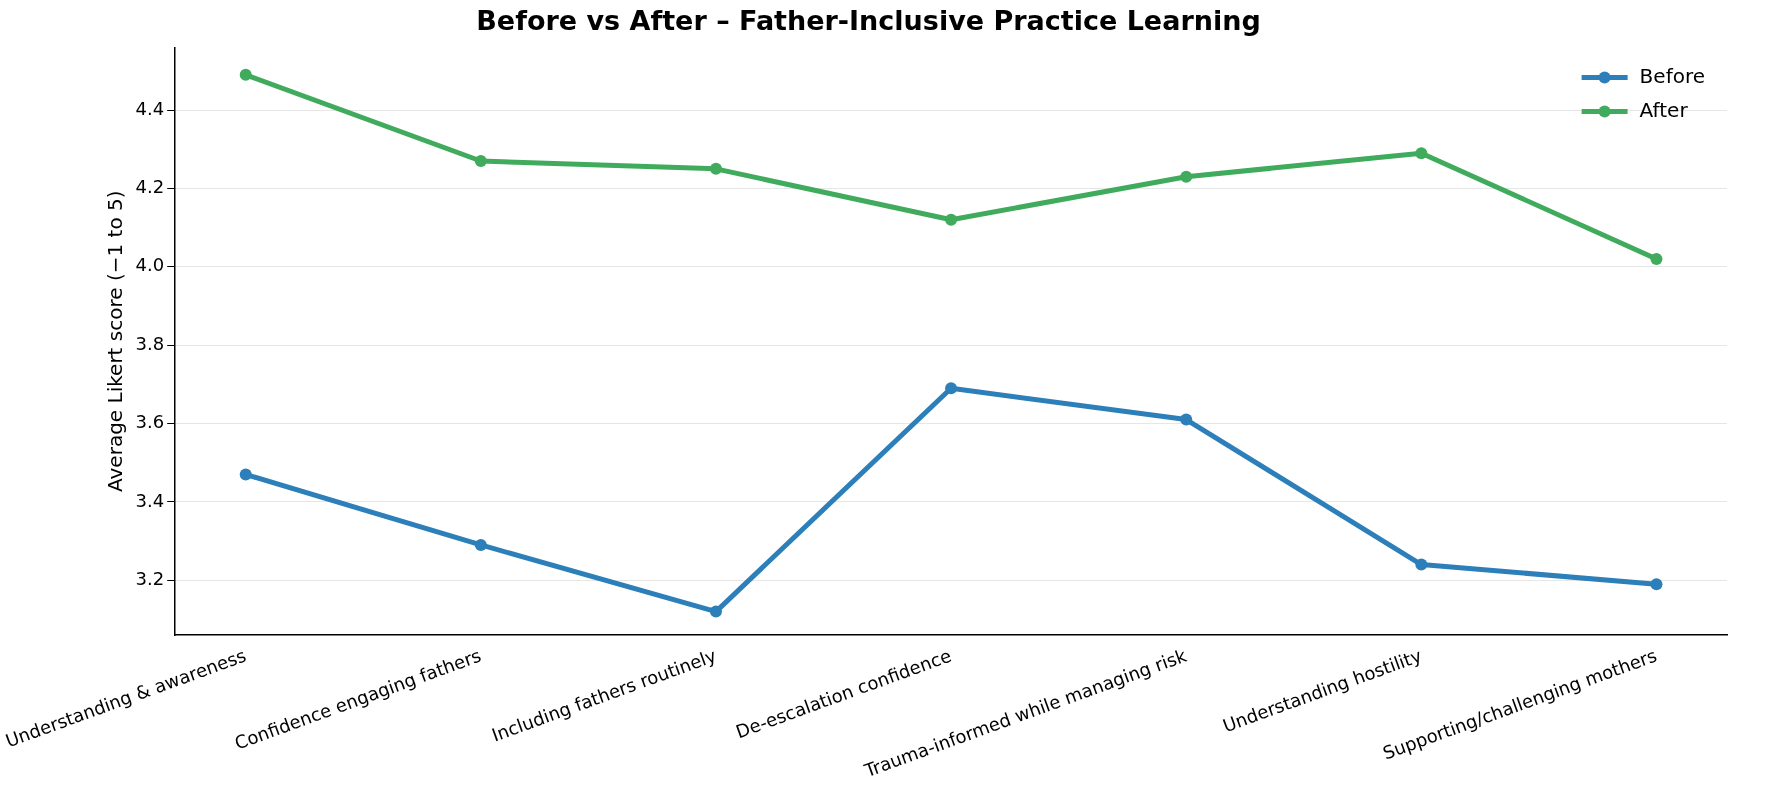 The width and height of the screenshot is (1767, 791). I want to click on y-tick-label: 3.8, so click(150, 343).